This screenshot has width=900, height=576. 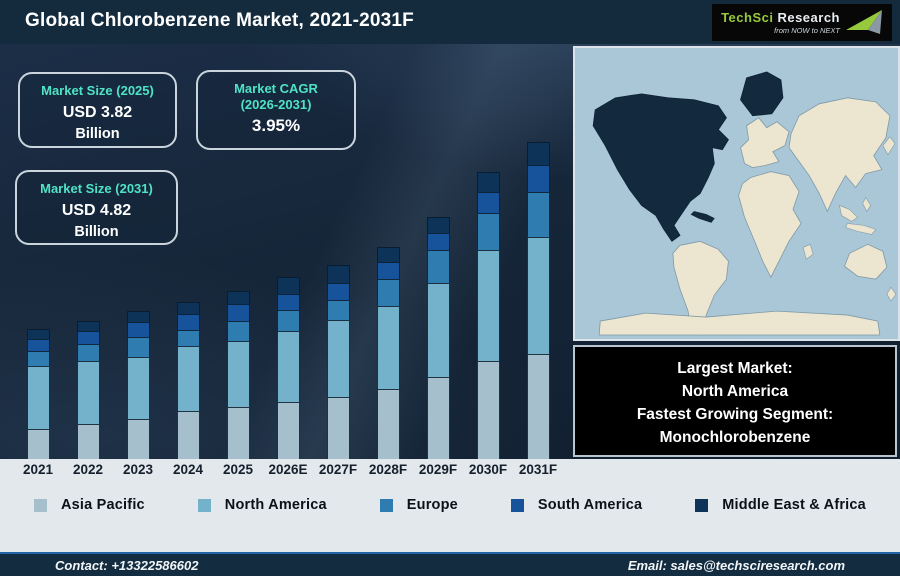 I want to click on stat-label: Market Size (2031), so click(x=96, y=188).